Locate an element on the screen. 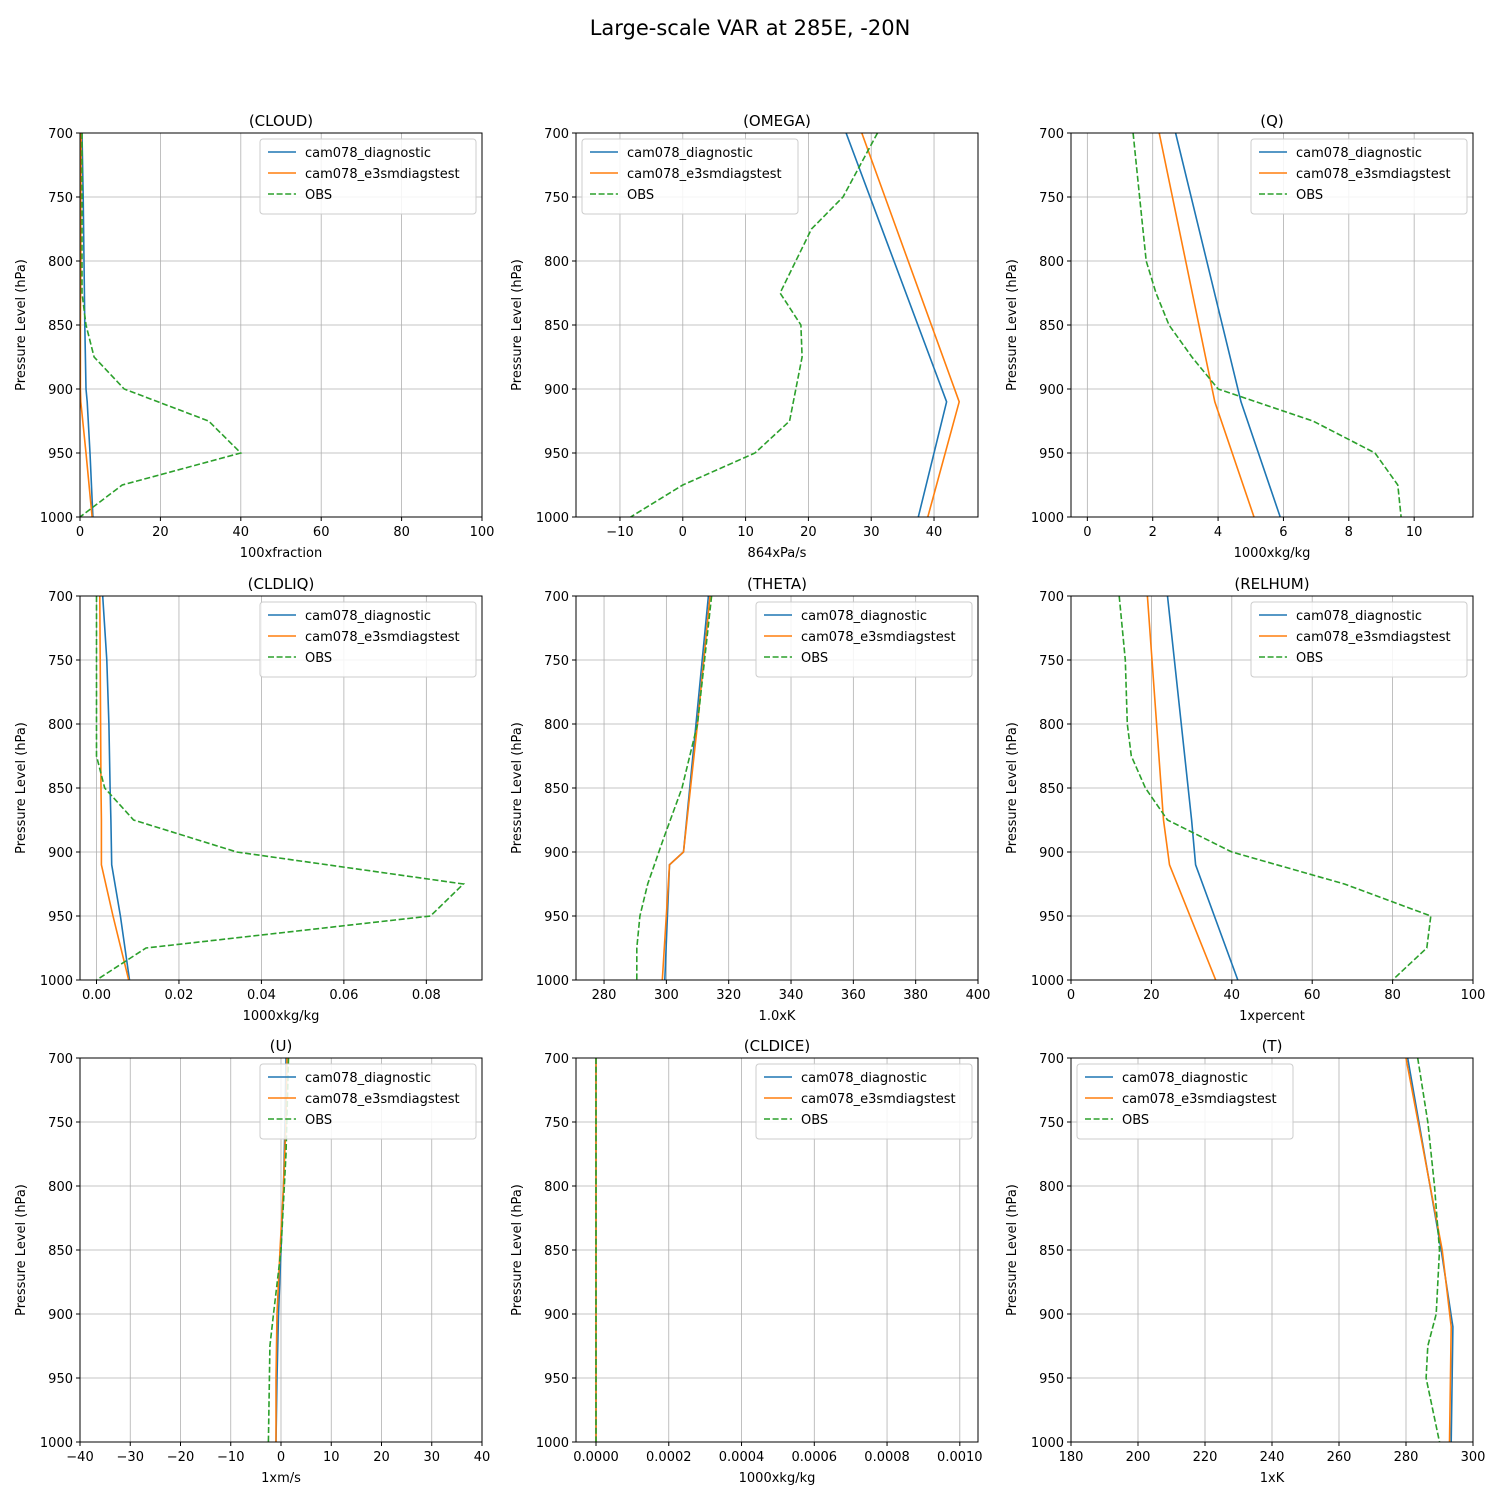 The width and height of the screenshot is (1500, 1500). subplot-title: (OMEGA) is located at coordinates (777, 121).